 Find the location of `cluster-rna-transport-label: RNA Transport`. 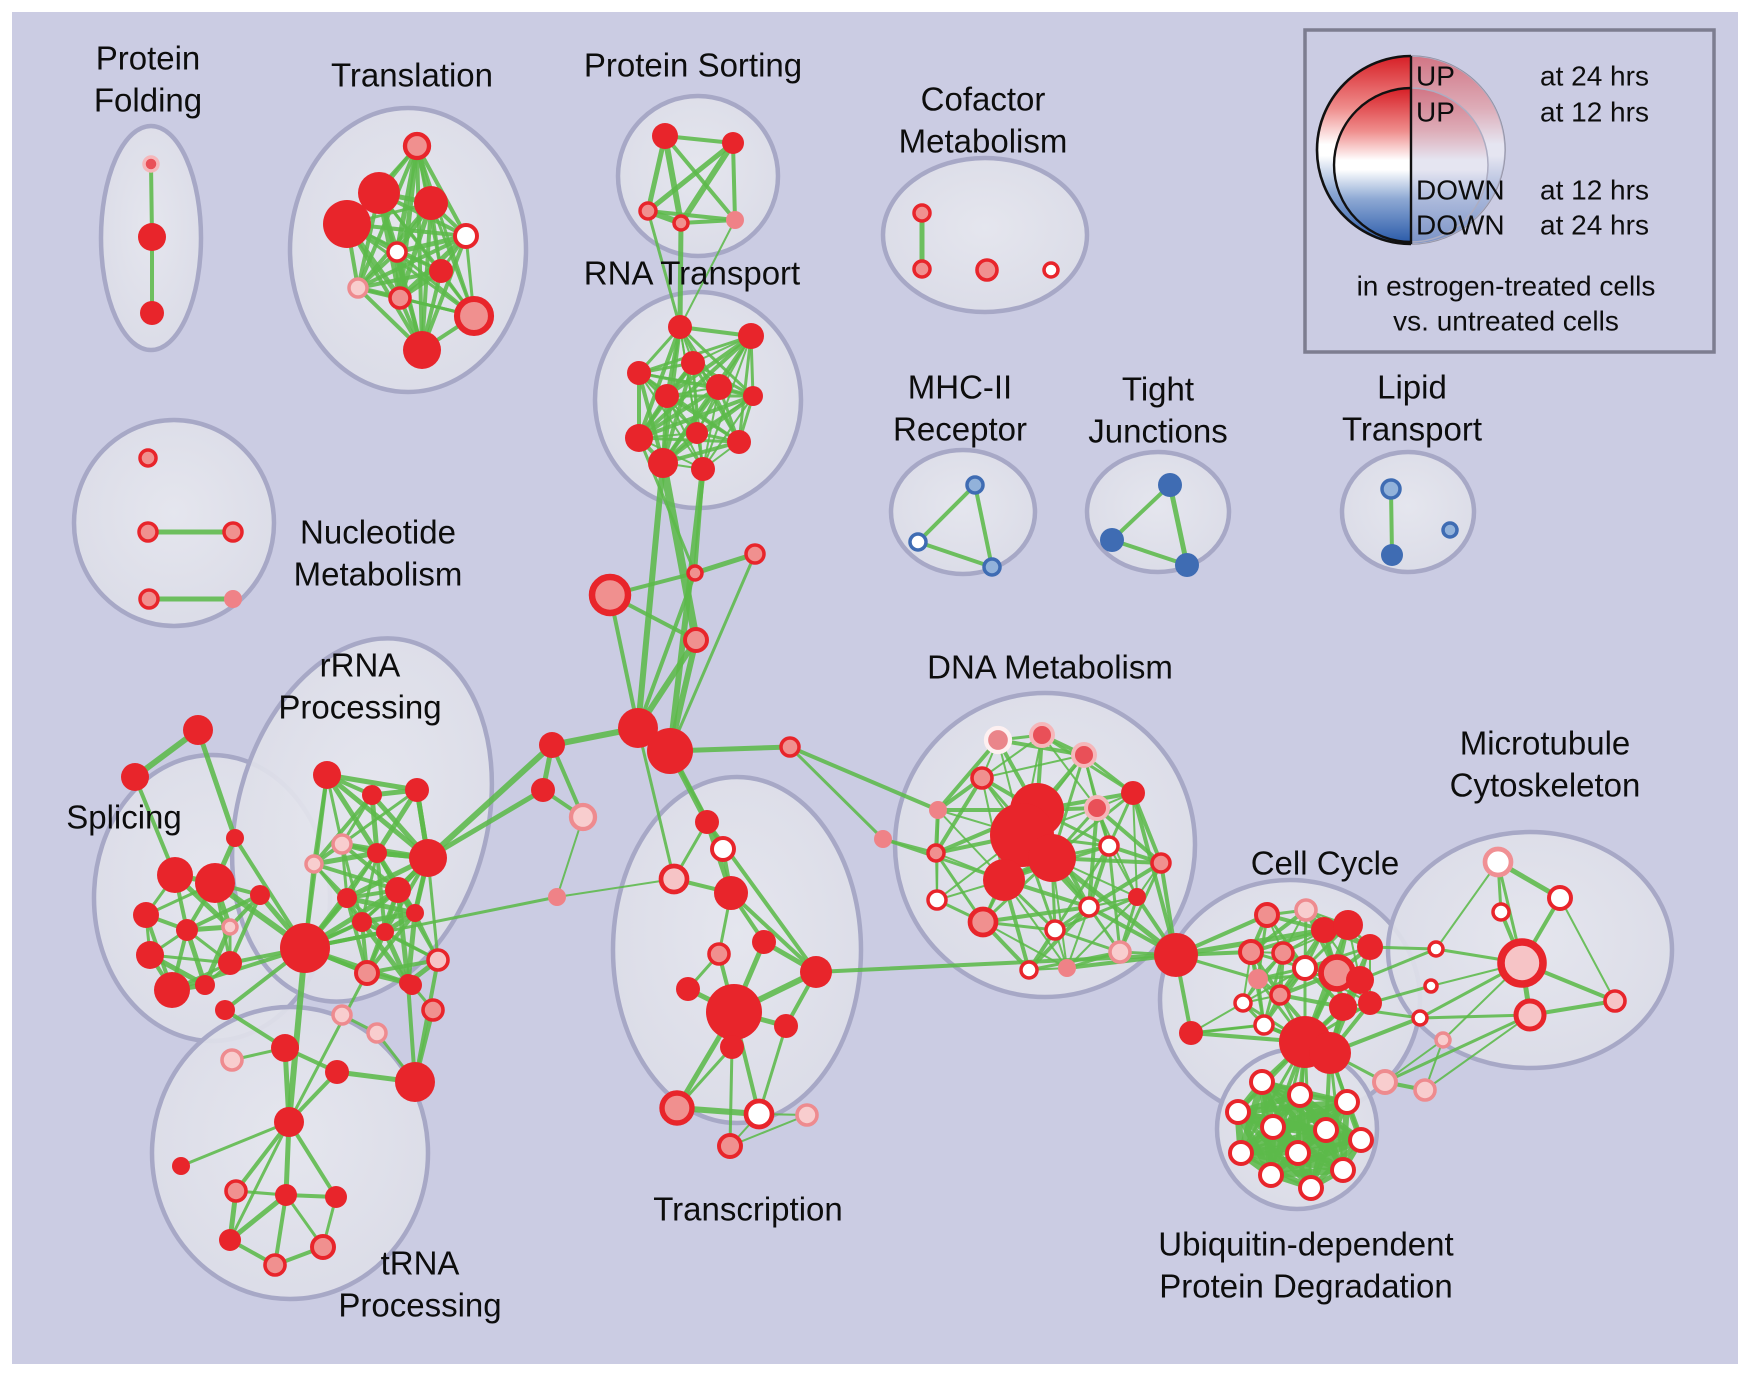

cluster-rna-transport-label: RNA Transport is located at coordinates (692, 273).